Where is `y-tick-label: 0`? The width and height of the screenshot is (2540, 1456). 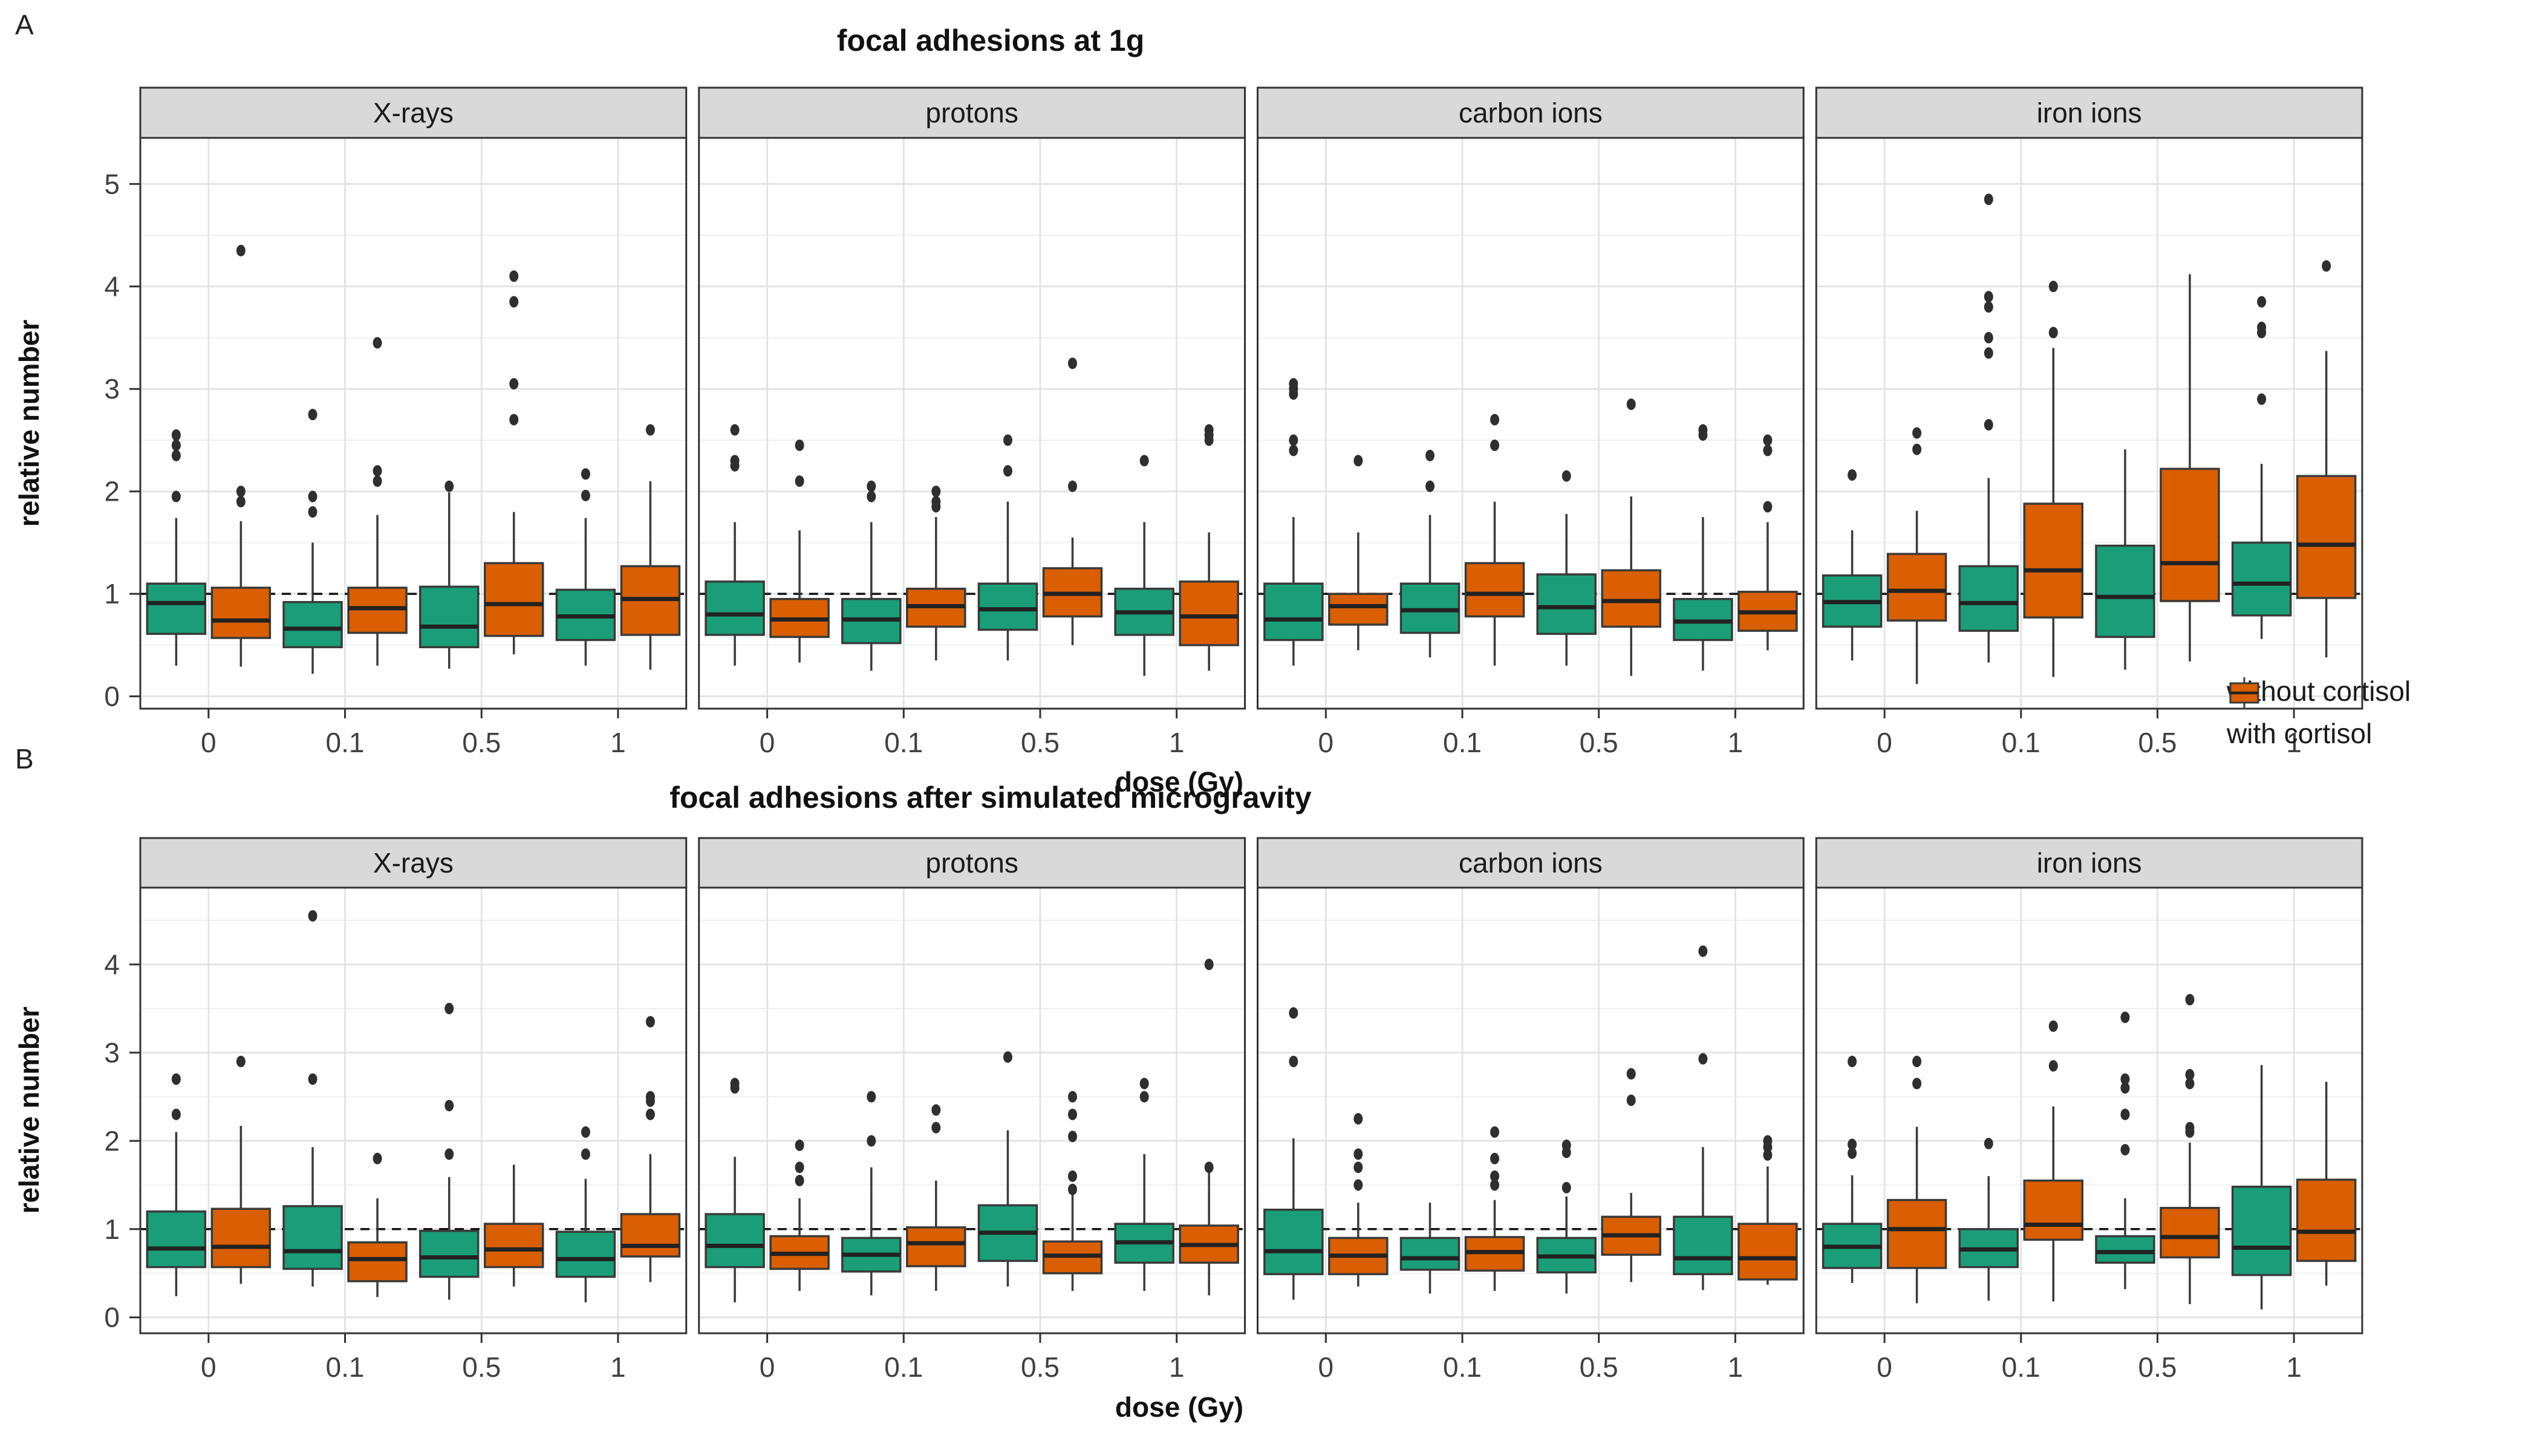
y-tick-label: 0 is located at coordinates (112, 1317).